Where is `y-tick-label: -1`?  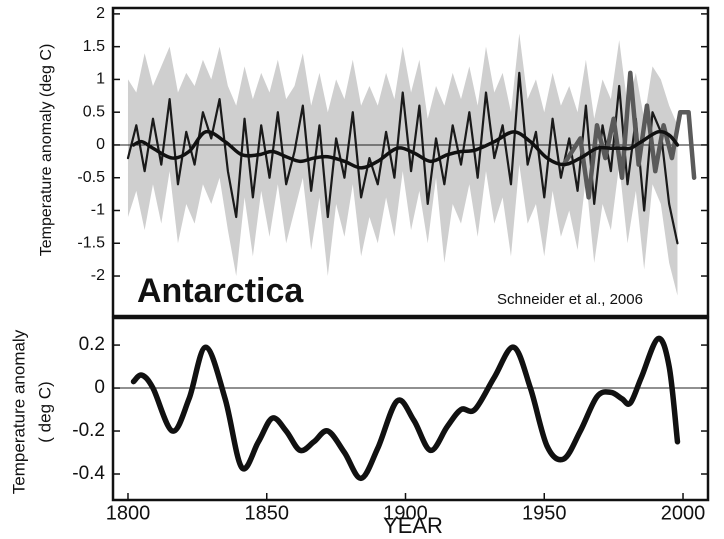 y-tick-label: -1 is located at coordinates (98, 210).